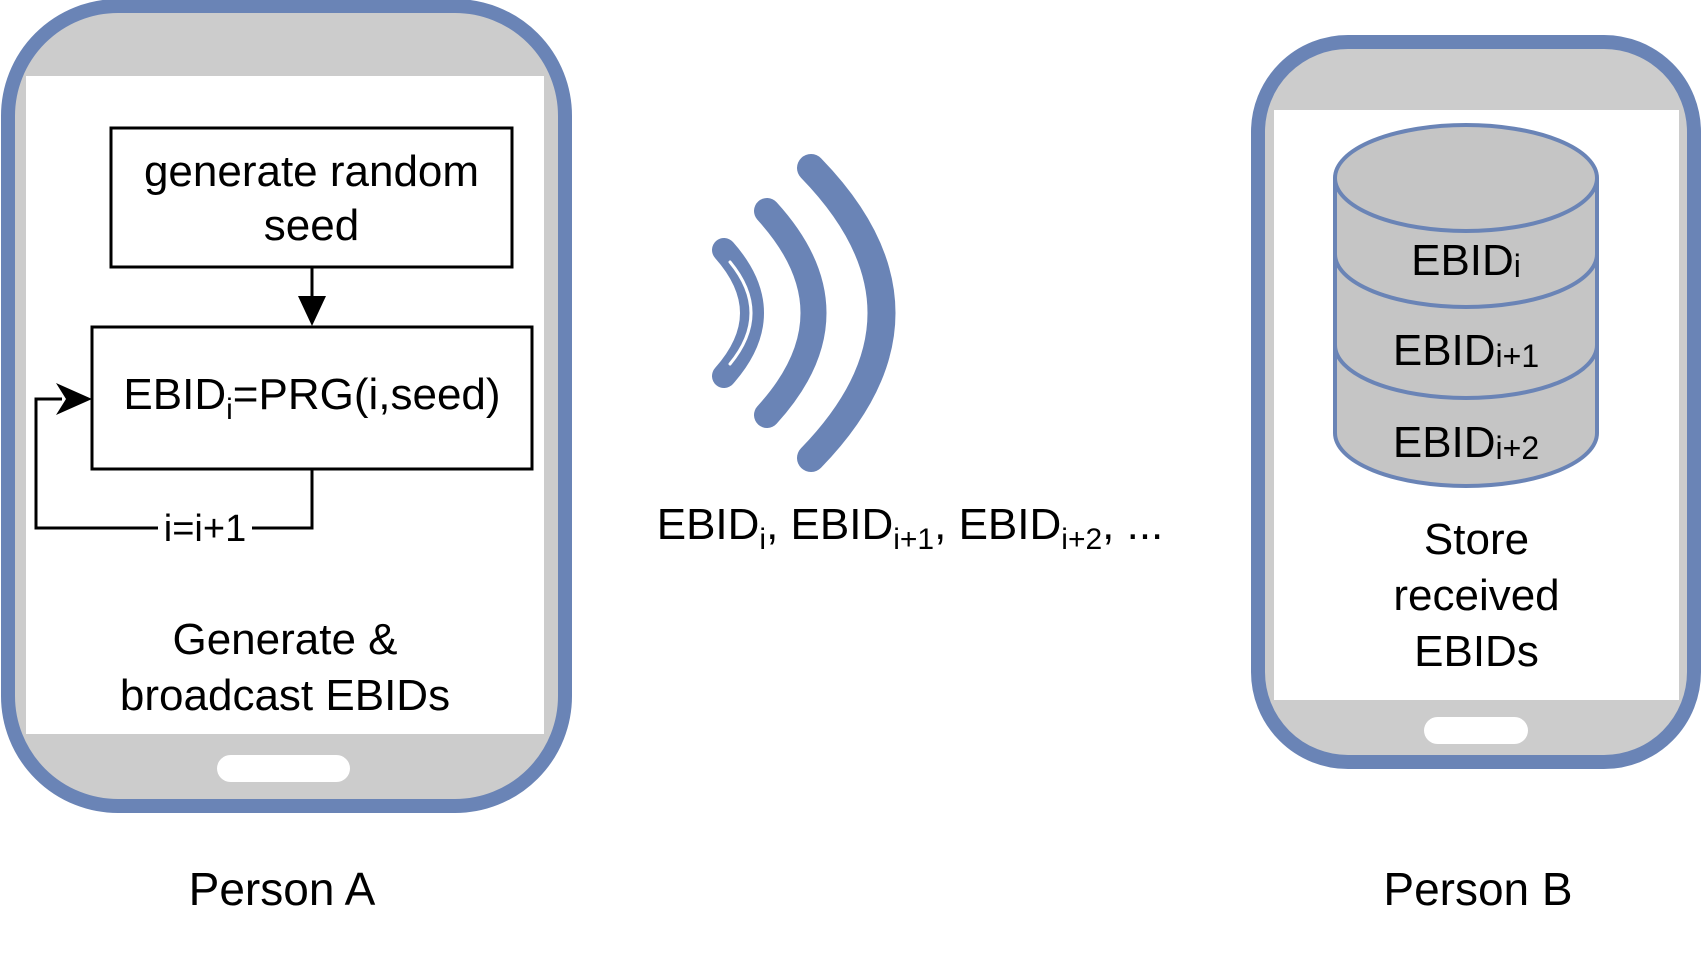 Image resolution: width=1701 pixels, height=968 pixels. I want to click on signal-waves-icon, so click(804, 313).